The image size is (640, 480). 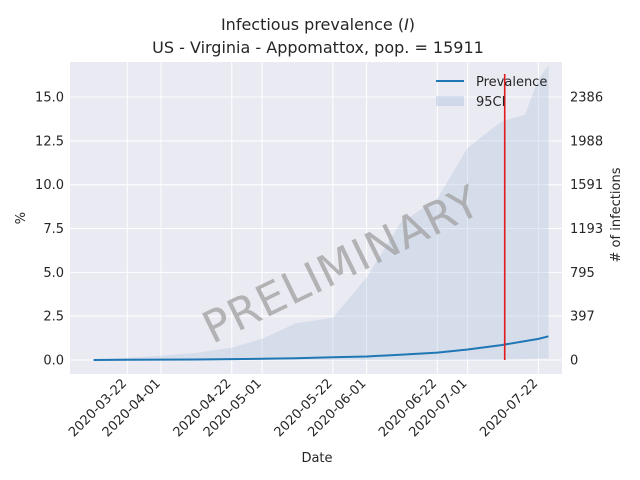 What do you see at coordinates (586, 98) in the screenshot?
I see `y-right-tick-label: 2386` at bounding box center [586, 98].